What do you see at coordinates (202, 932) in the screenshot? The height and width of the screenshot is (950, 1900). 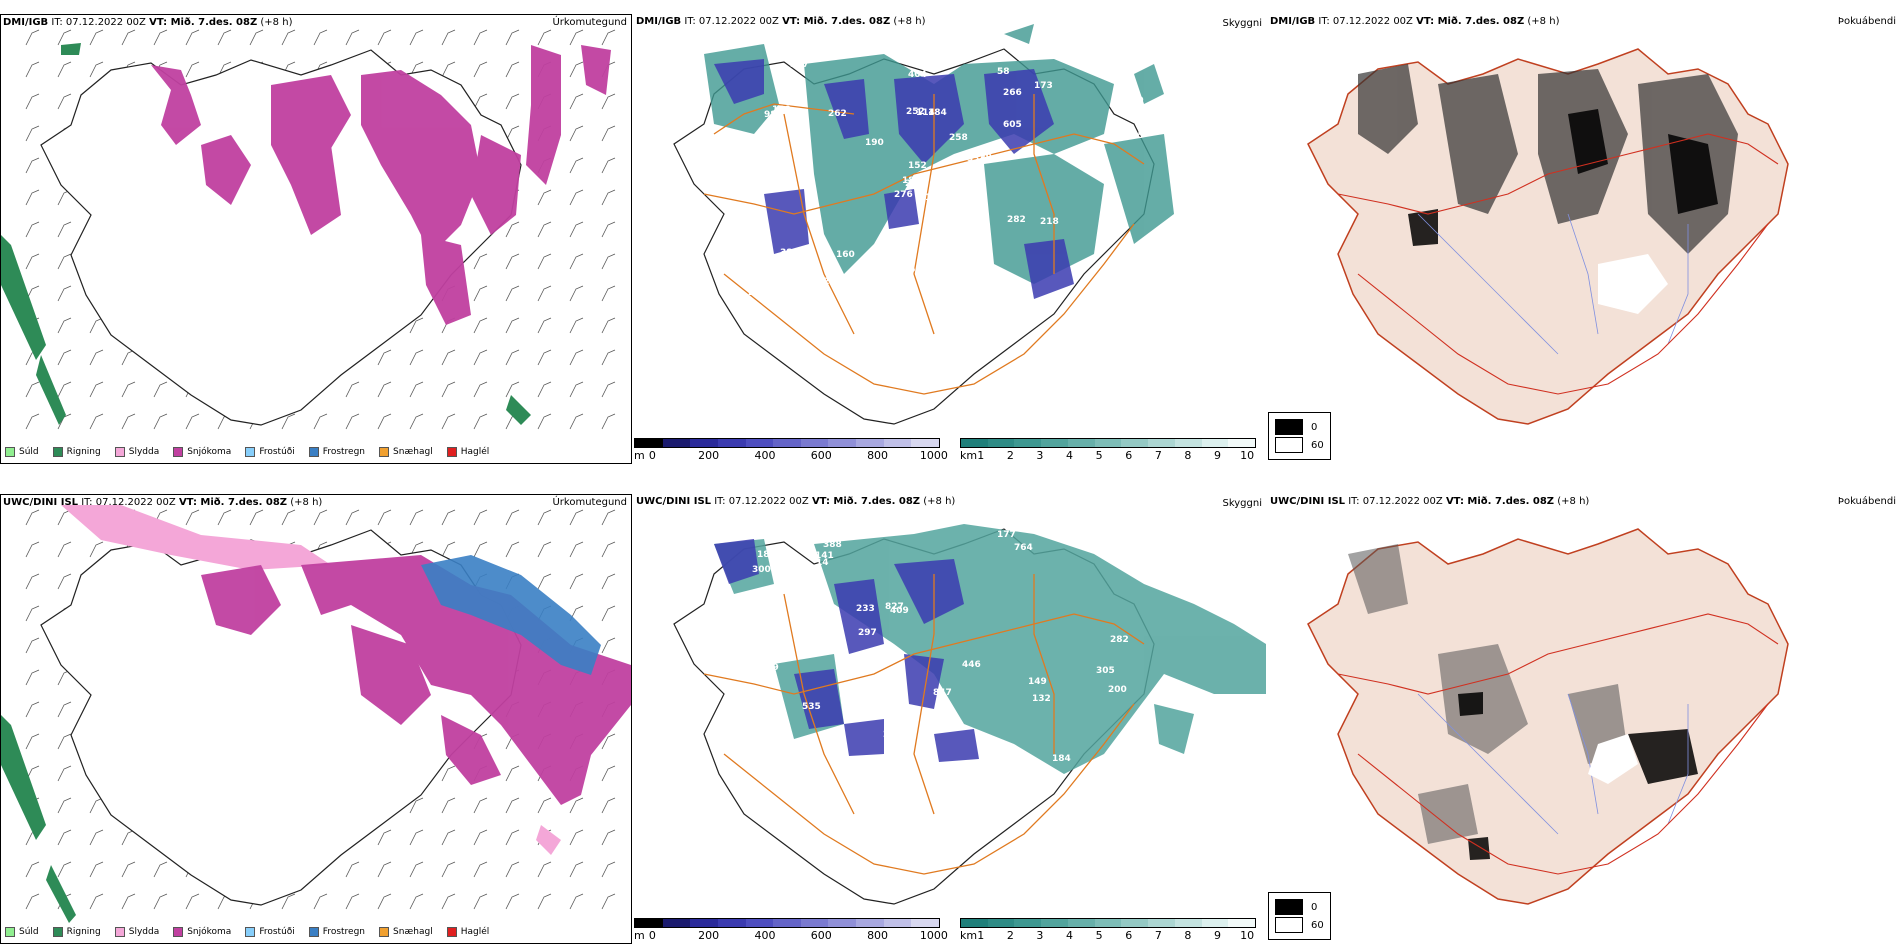 I see `legend-item: Snjókoma` at bounding box center [202, 932].